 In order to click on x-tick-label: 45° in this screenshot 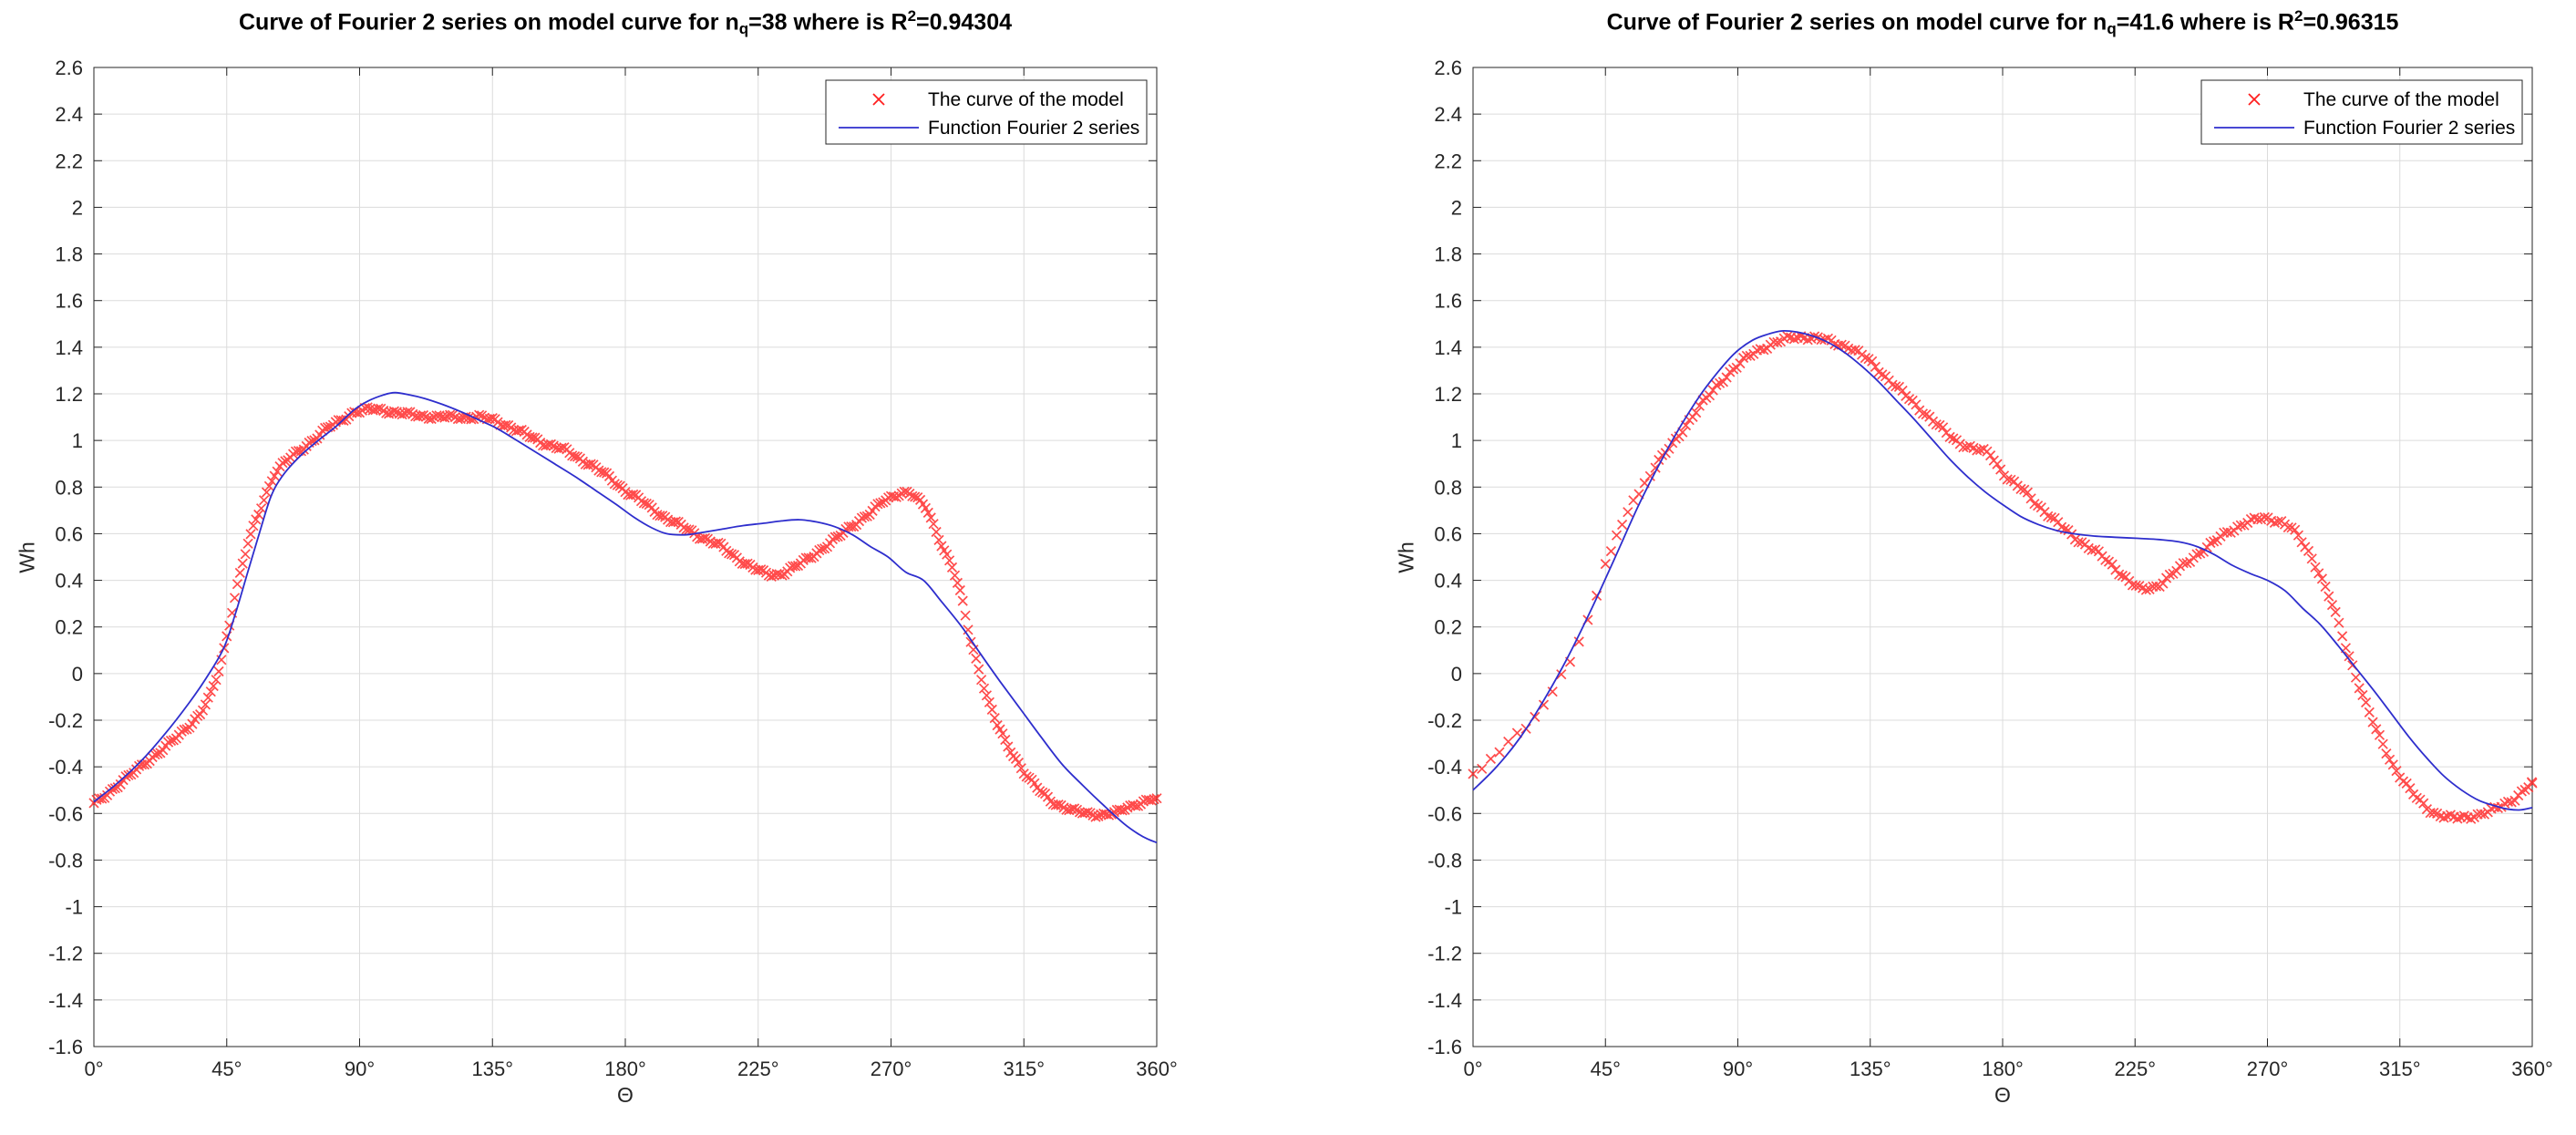, I will do `click(1606, 1069)`.